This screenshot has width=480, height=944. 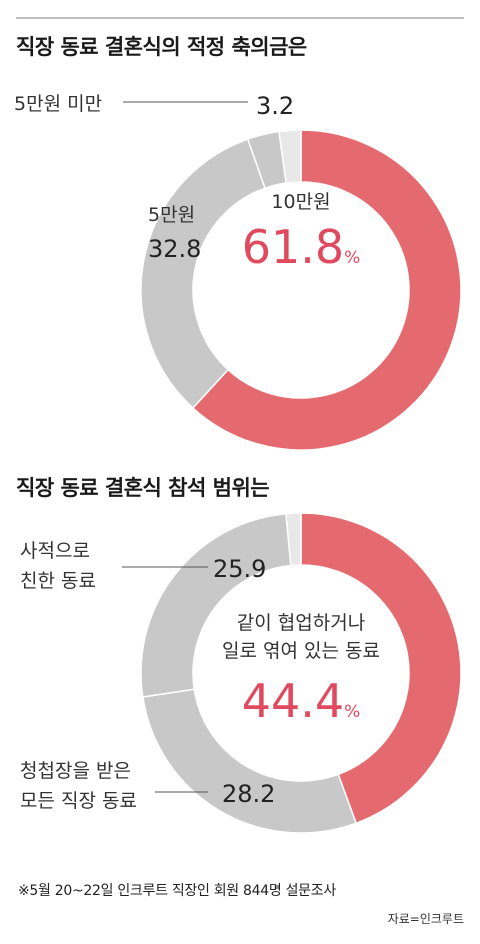 What do you see at coordinates (301, 623) in the screenshot?
I see `chart2-center-label-line1: 같이 협업하거나` at bounding box center [301, 623].